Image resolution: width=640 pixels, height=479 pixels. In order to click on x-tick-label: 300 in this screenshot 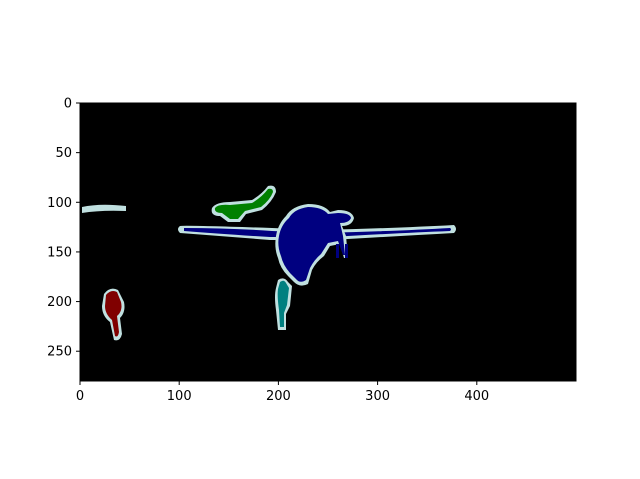, I will do `click(377, 396)`.